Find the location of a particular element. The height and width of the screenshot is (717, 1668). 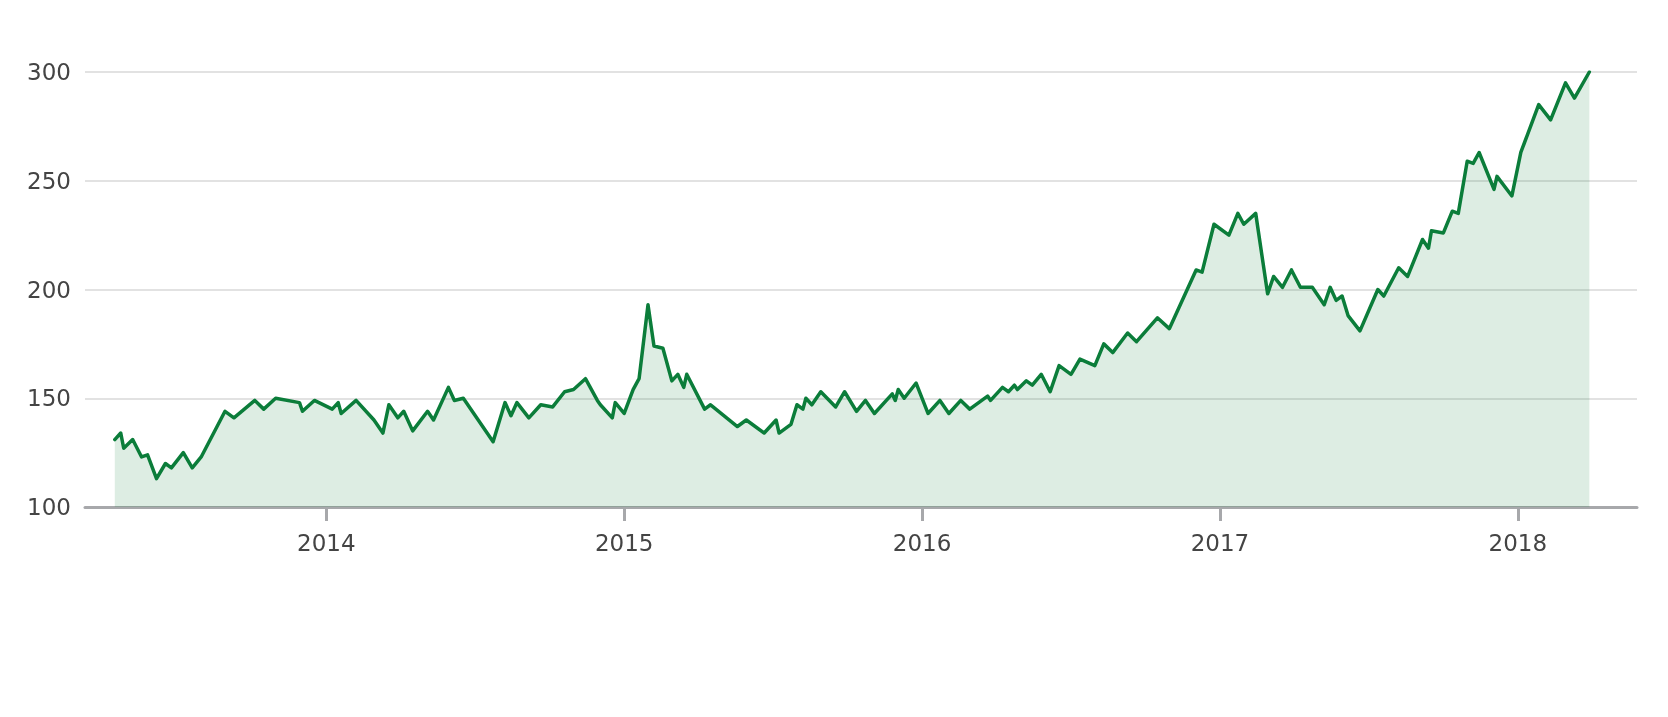

y-tick-label: 150 is located at coordinates (49, 398).